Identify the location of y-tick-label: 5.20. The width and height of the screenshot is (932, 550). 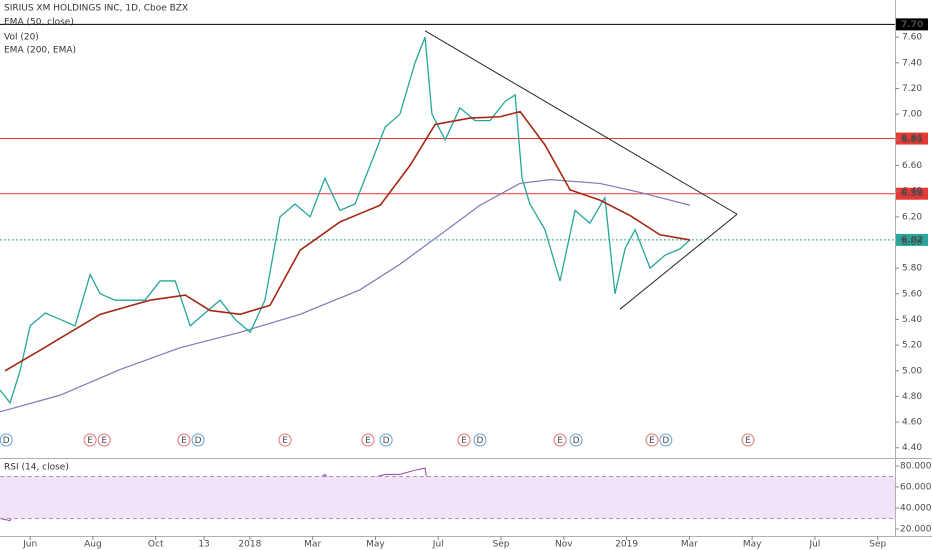
(912, 346).